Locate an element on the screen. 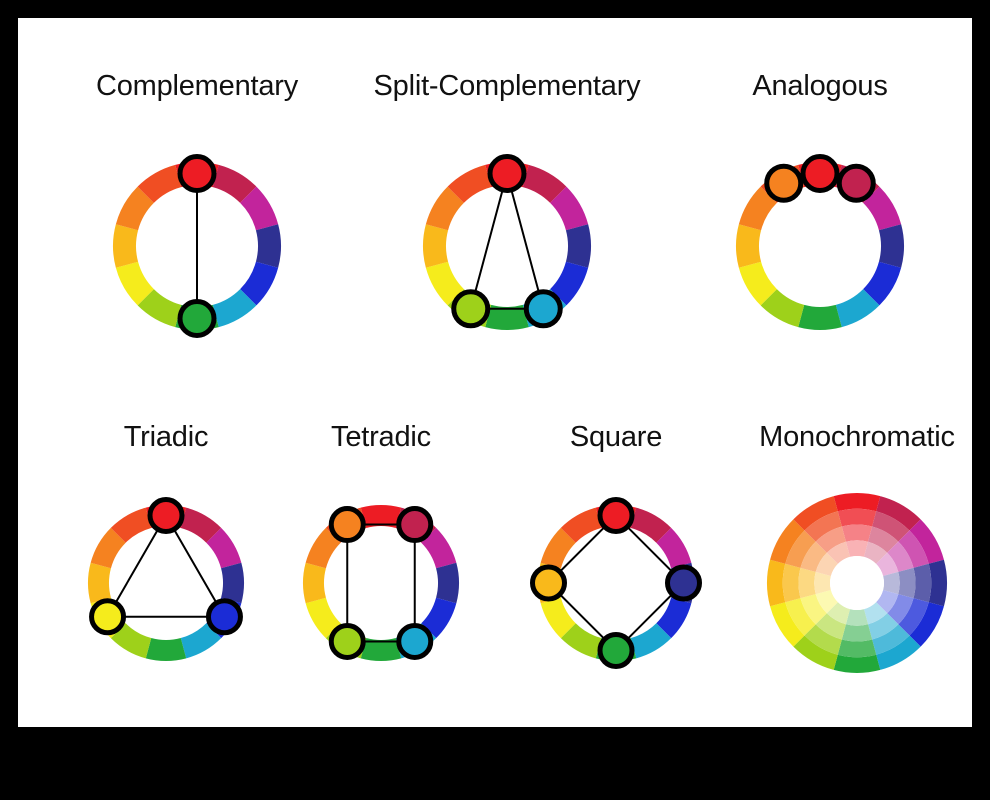 The height and width of the screenshot is (800, 990). disc-segment-cyan-ring2 is located at coordinates (883, 626).